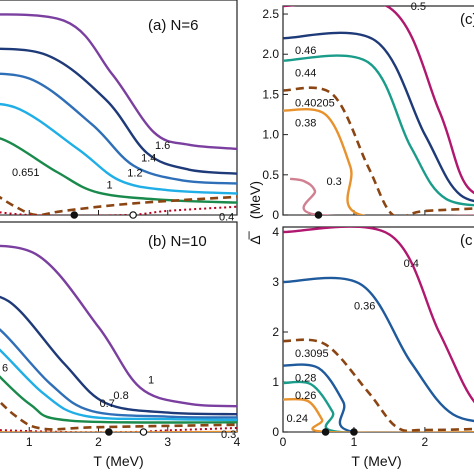 Image resolution: width=474 pixels, height=474 pixels. I want to click on y-axis-title-unit: (MeV), so click(255, 200).